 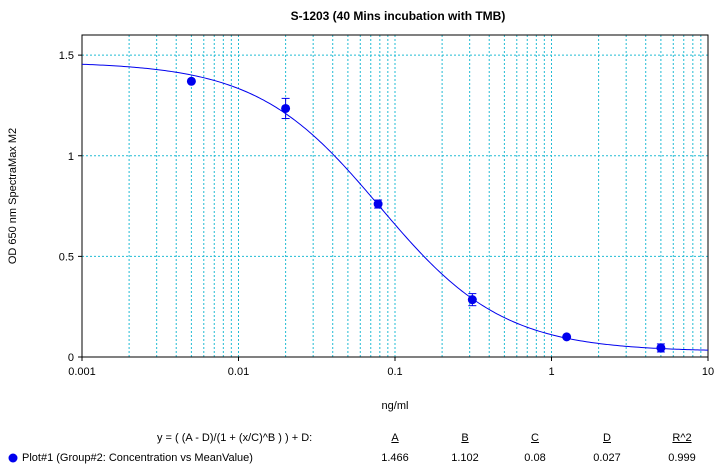 I want to click on y-tick-label: 0.5, so click(x=66, y=257).